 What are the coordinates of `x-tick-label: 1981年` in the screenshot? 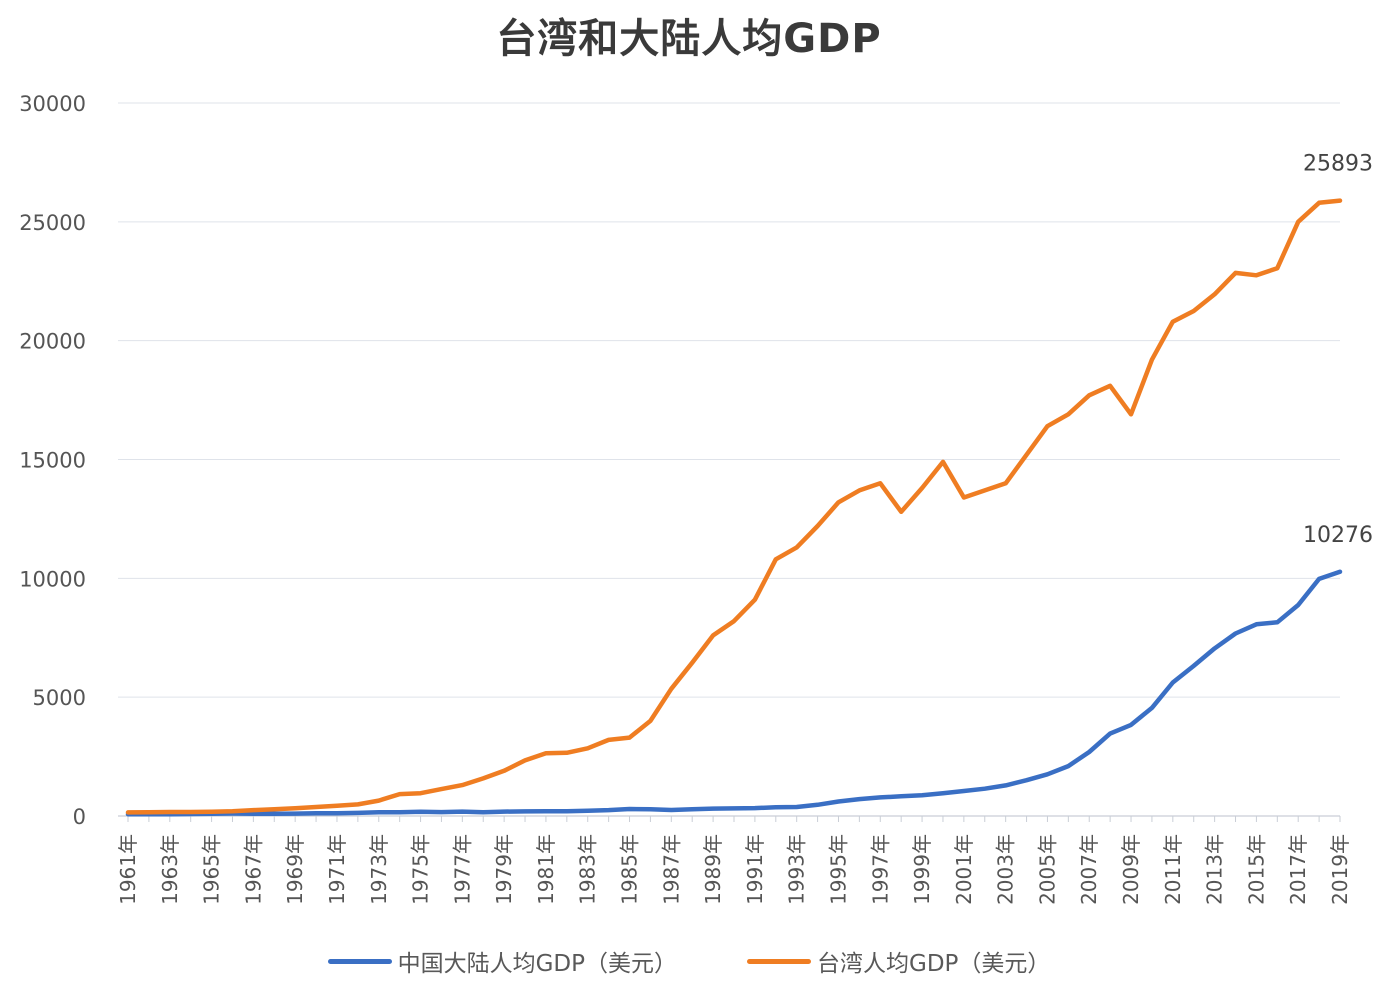 It's located at (546, 869).